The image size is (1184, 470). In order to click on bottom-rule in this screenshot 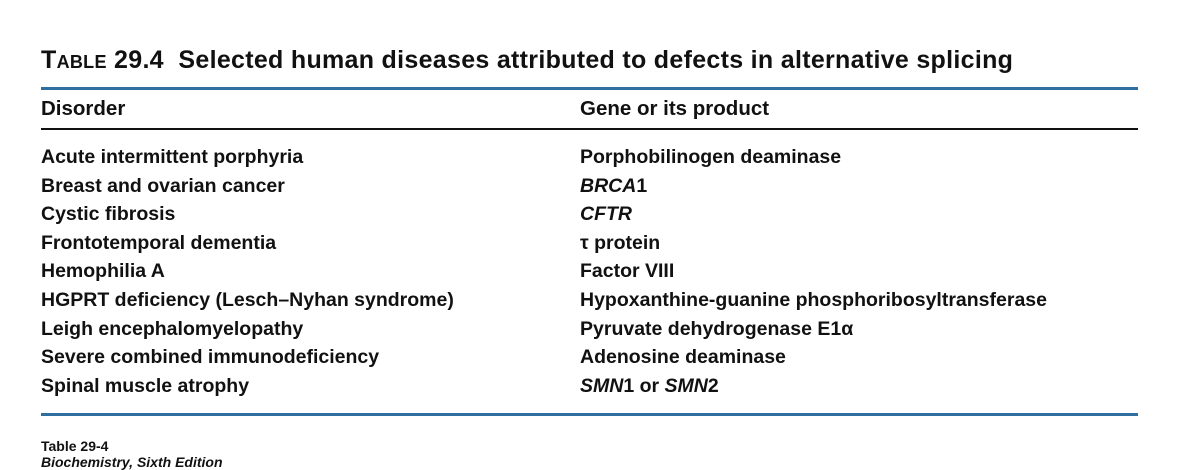, I will do `click(589, 414)`.